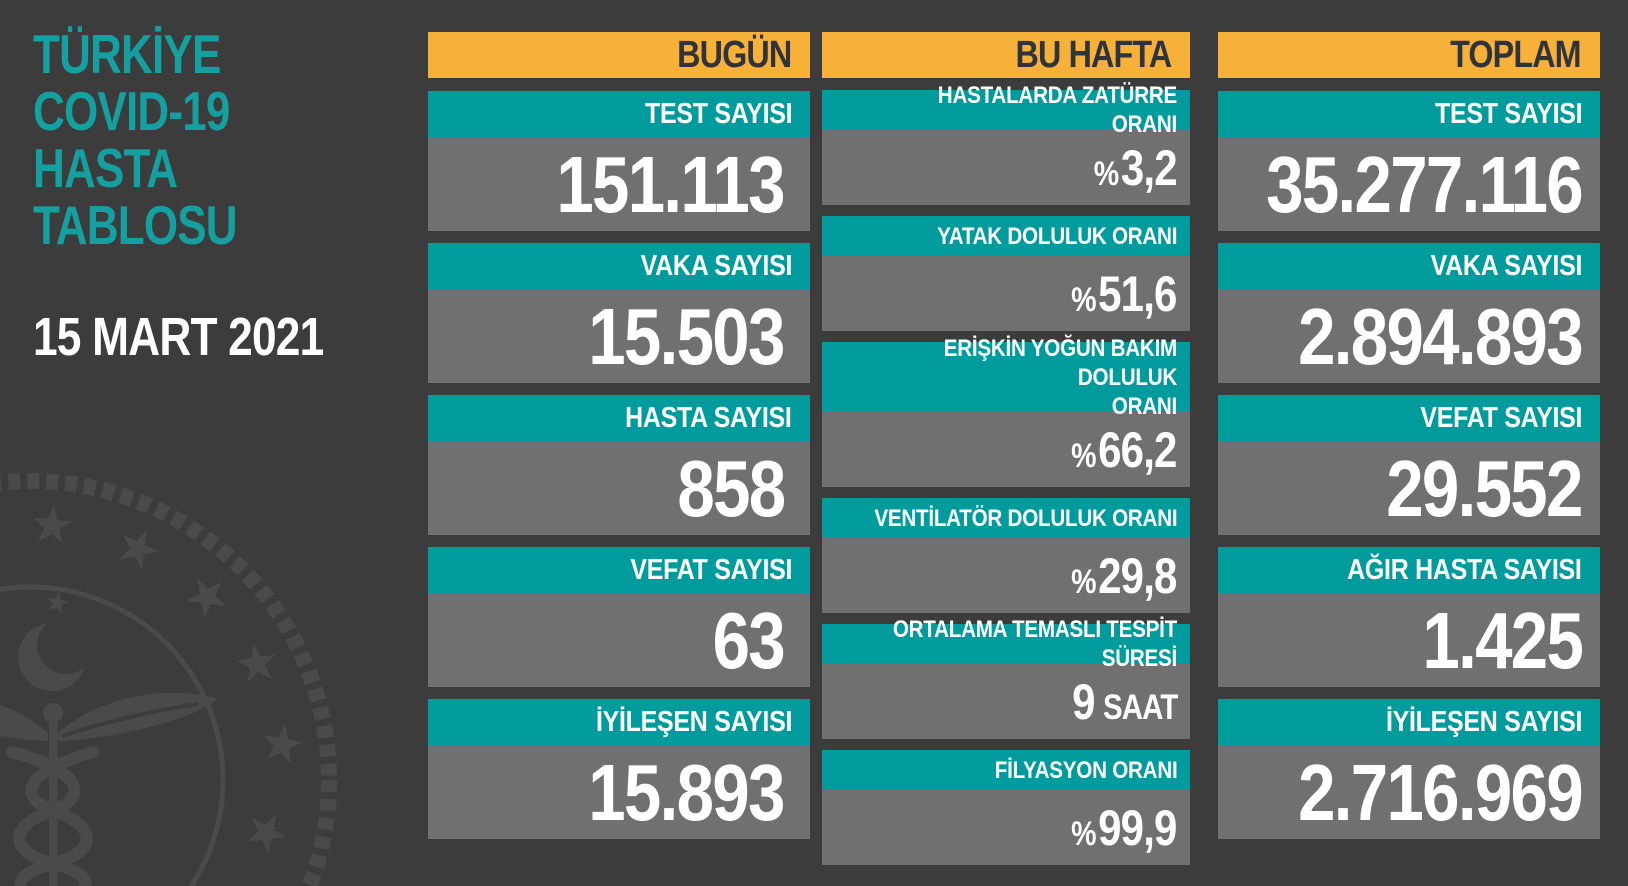  I want to click on stat-label-bar: YATAK DOLULUK ORANI, so click(1006, 236).